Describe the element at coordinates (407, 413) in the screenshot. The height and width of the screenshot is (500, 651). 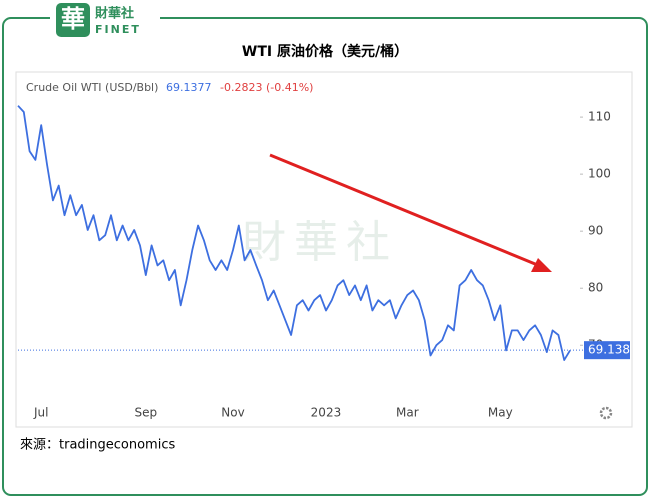
I see `x-tick-label: Mar` at that location.